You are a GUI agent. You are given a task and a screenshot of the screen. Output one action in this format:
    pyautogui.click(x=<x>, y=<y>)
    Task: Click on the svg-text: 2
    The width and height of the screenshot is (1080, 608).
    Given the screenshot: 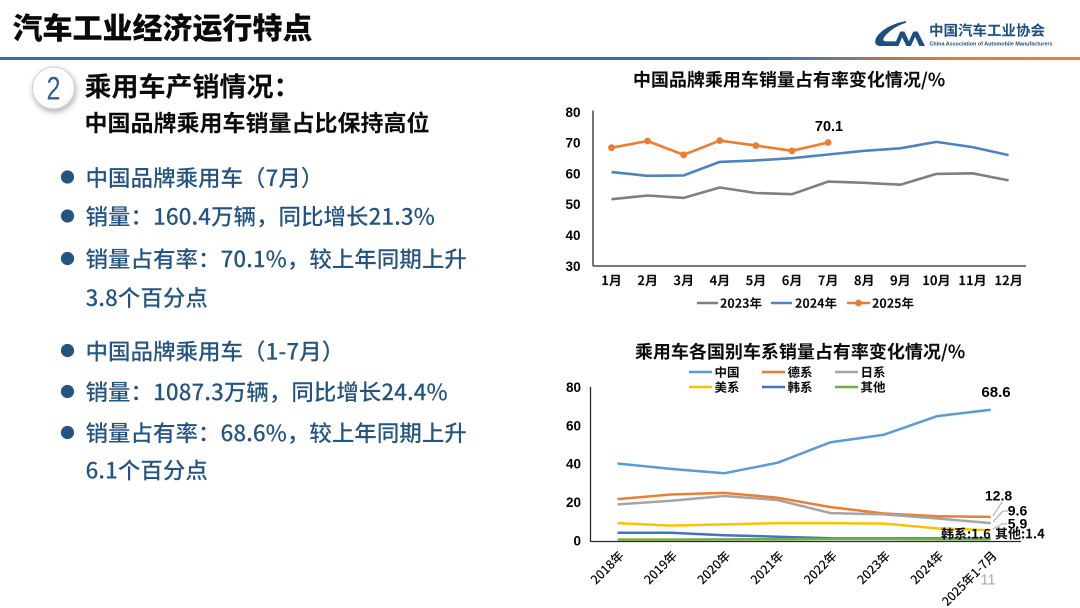 What is the action you would take?
    pyautogui.click(x=54, y=89)
    